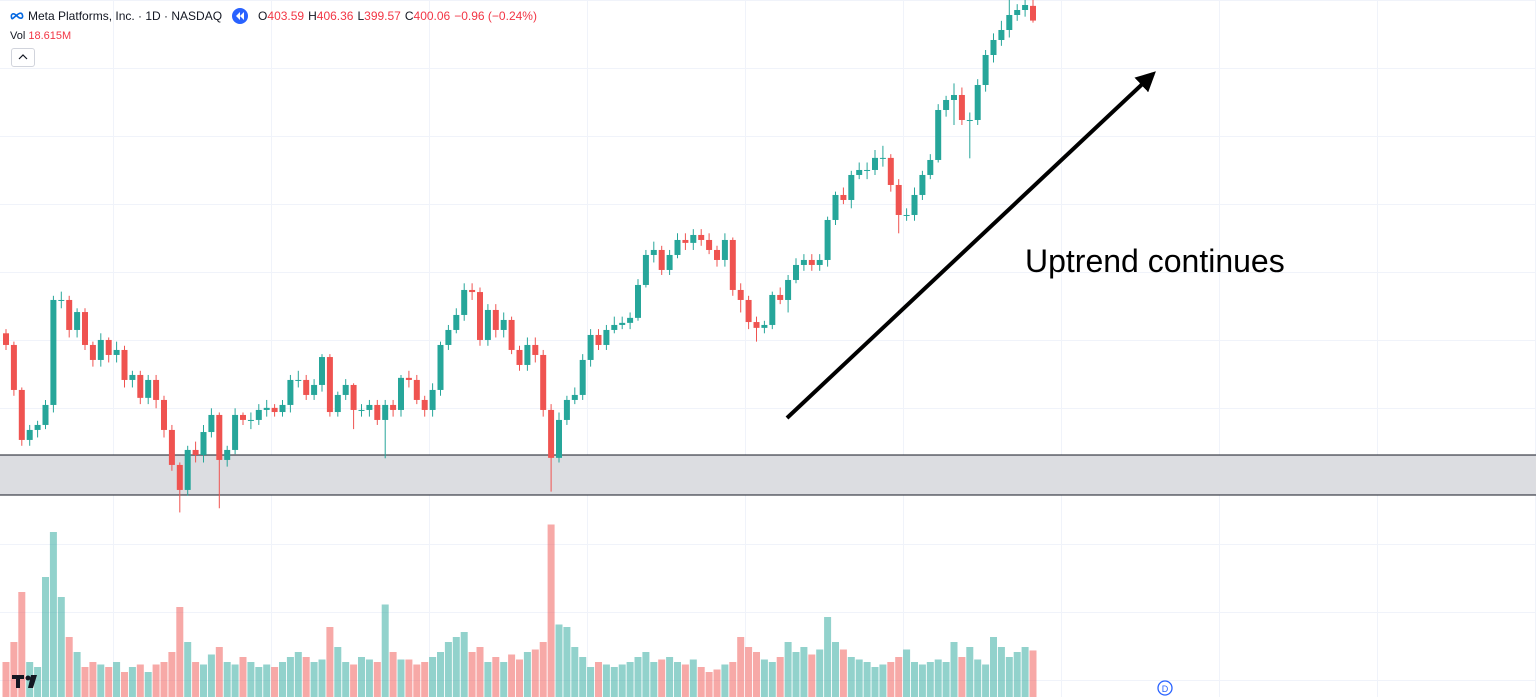  What do you see at coordinates (495, 16) in the screenshot?
I see `change: −0.96 (−0.24%)` at bounding box center [495, 16].